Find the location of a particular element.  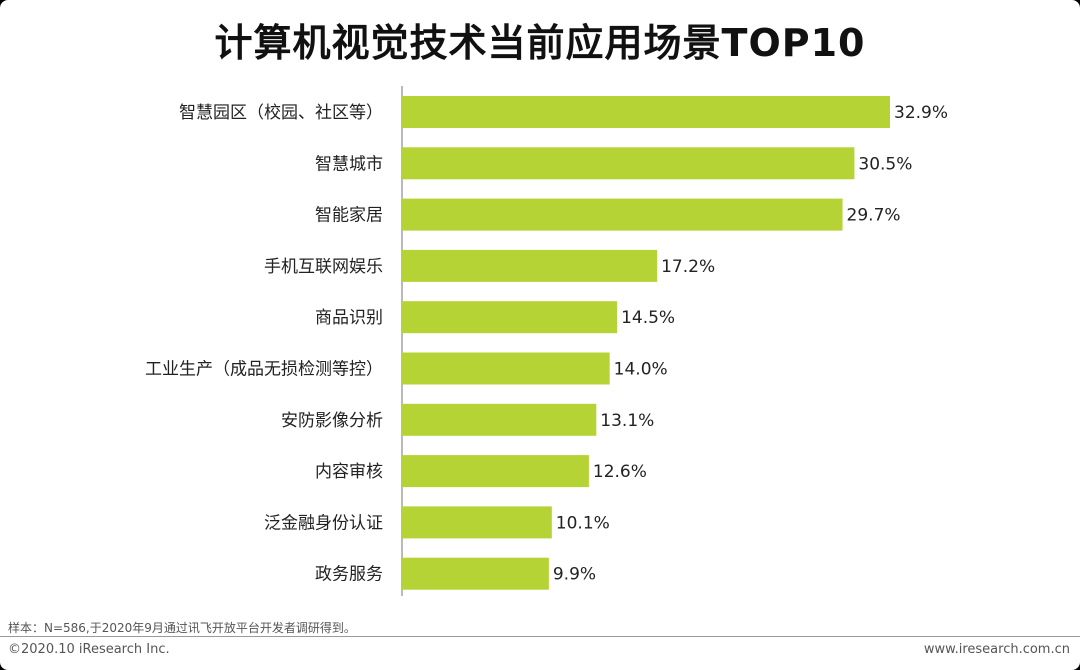

value-label: 13.1% is located at coordinates (627, 421).